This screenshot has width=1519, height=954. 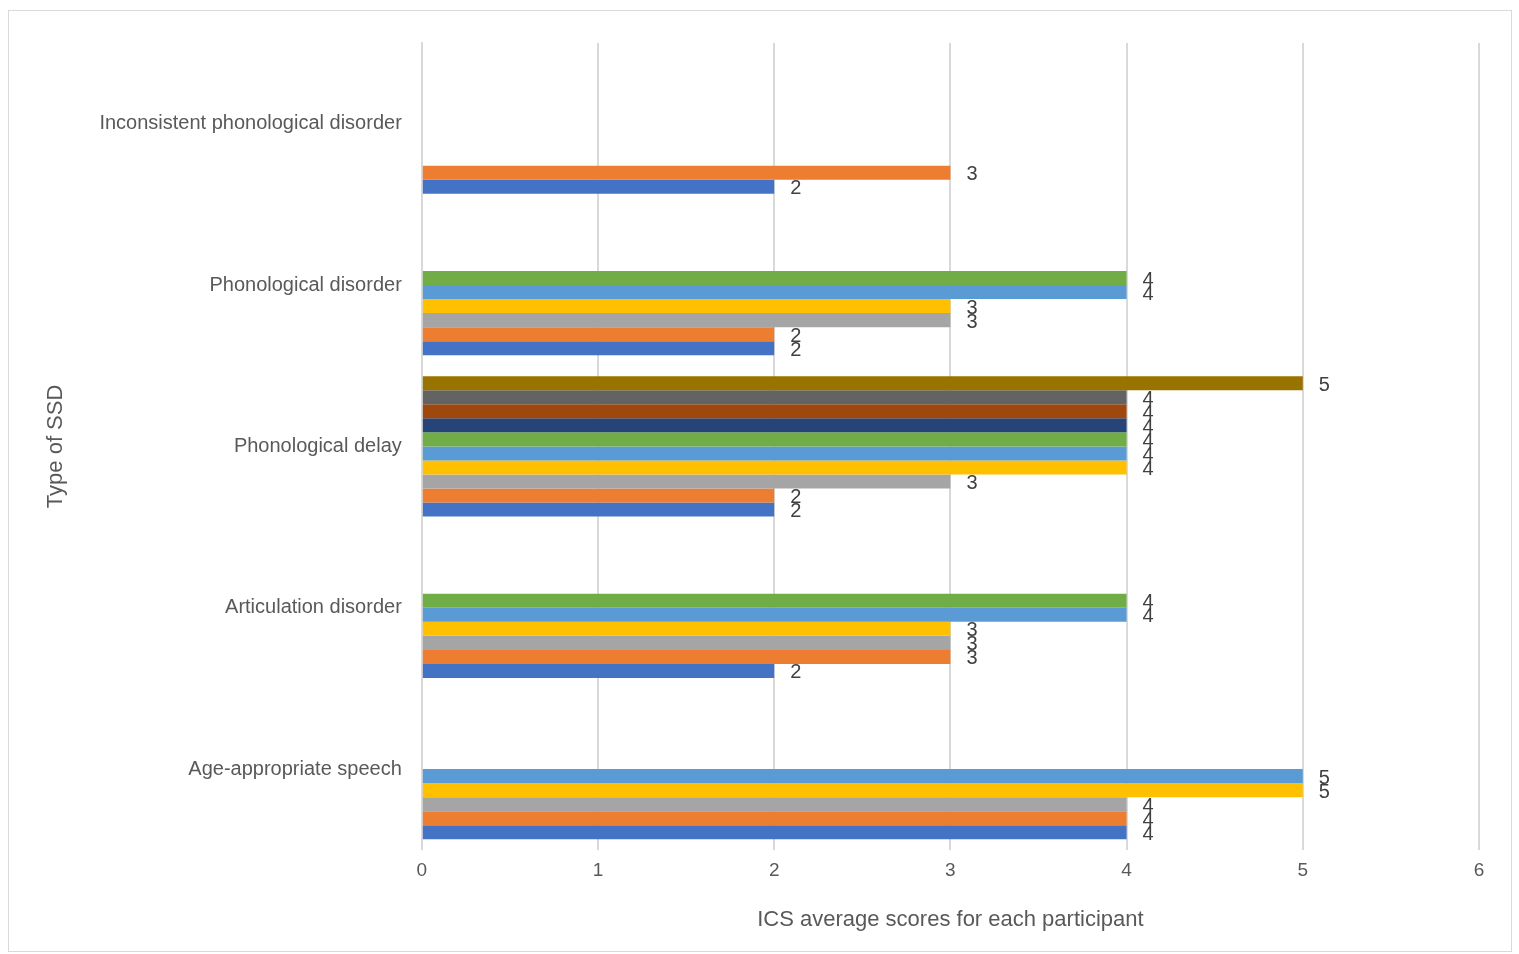 What do you see at coordinates (1303, 870) in the screenshot?
I see `x-tick-label: 5` at bounding box center [1303, 870].